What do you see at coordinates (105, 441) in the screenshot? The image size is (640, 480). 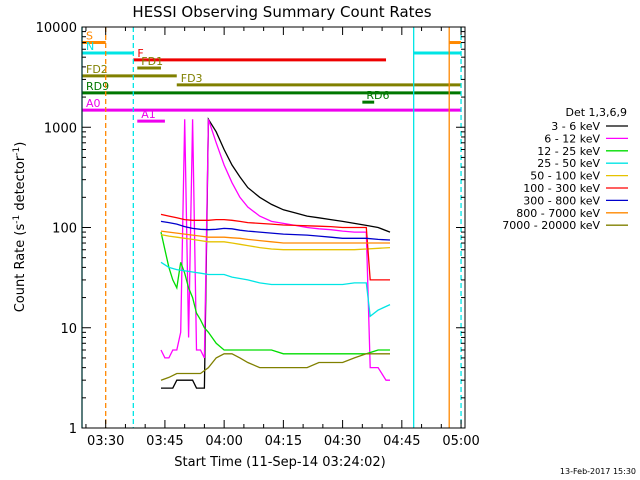 I see `x-tick-label: 03:30` at bounding box center [105, 441].